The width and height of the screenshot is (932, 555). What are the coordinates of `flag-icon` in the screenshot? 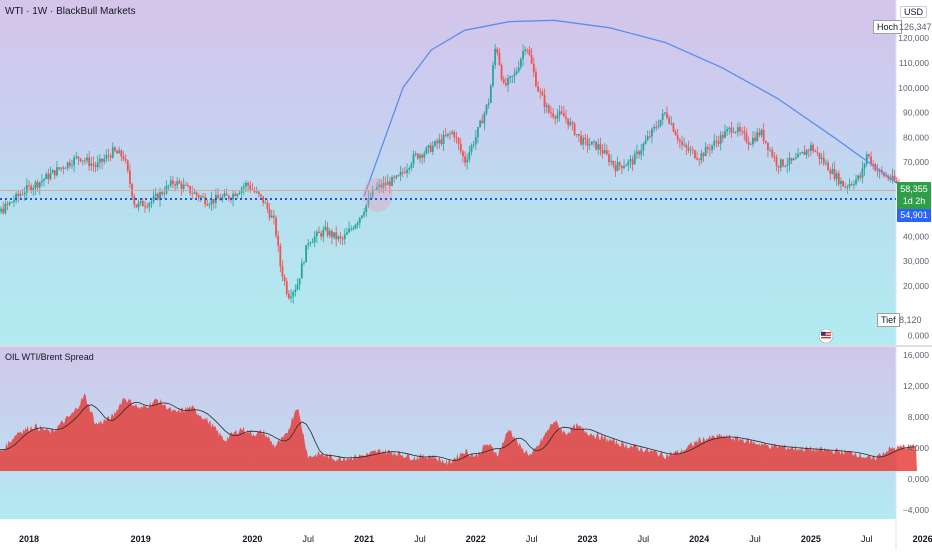 It's located at (826, 336).